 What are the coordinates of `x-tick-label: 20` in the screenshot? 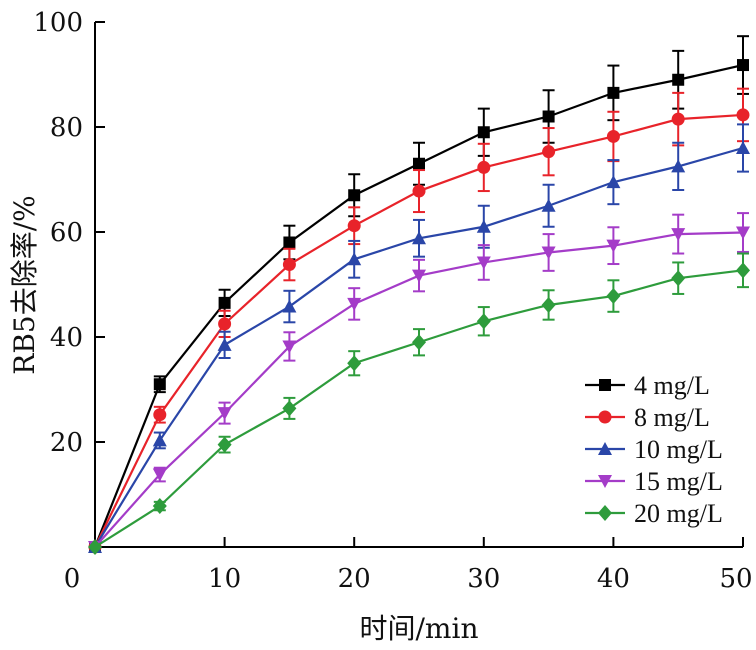 It's located at (354, 579).